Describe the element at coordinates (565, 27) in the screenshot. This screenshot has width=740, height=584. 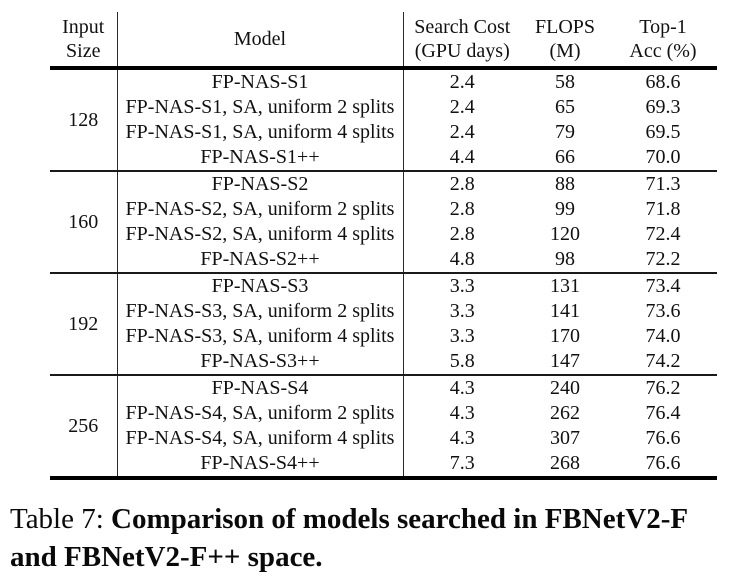
I see `header-flops-line1: FLOPS` at that location.